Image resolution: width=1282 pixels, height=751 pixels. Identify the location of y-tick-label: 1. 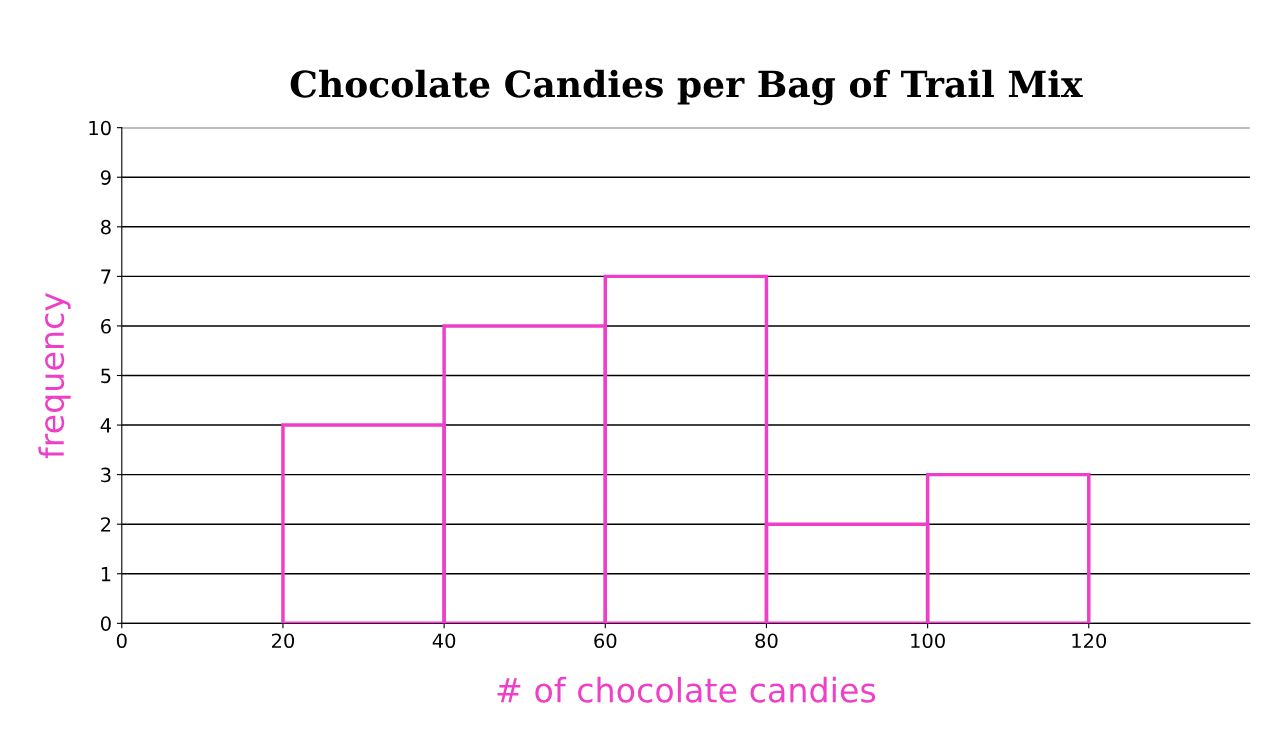
(106, 574).